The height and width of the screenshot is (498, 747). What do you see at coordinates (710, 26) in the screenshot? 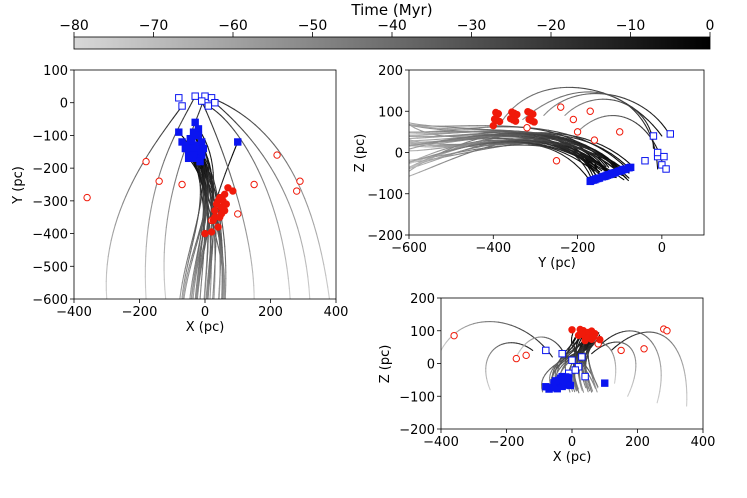
I see `colorbar-tick-label: 0` at bounding box center [710, 26].